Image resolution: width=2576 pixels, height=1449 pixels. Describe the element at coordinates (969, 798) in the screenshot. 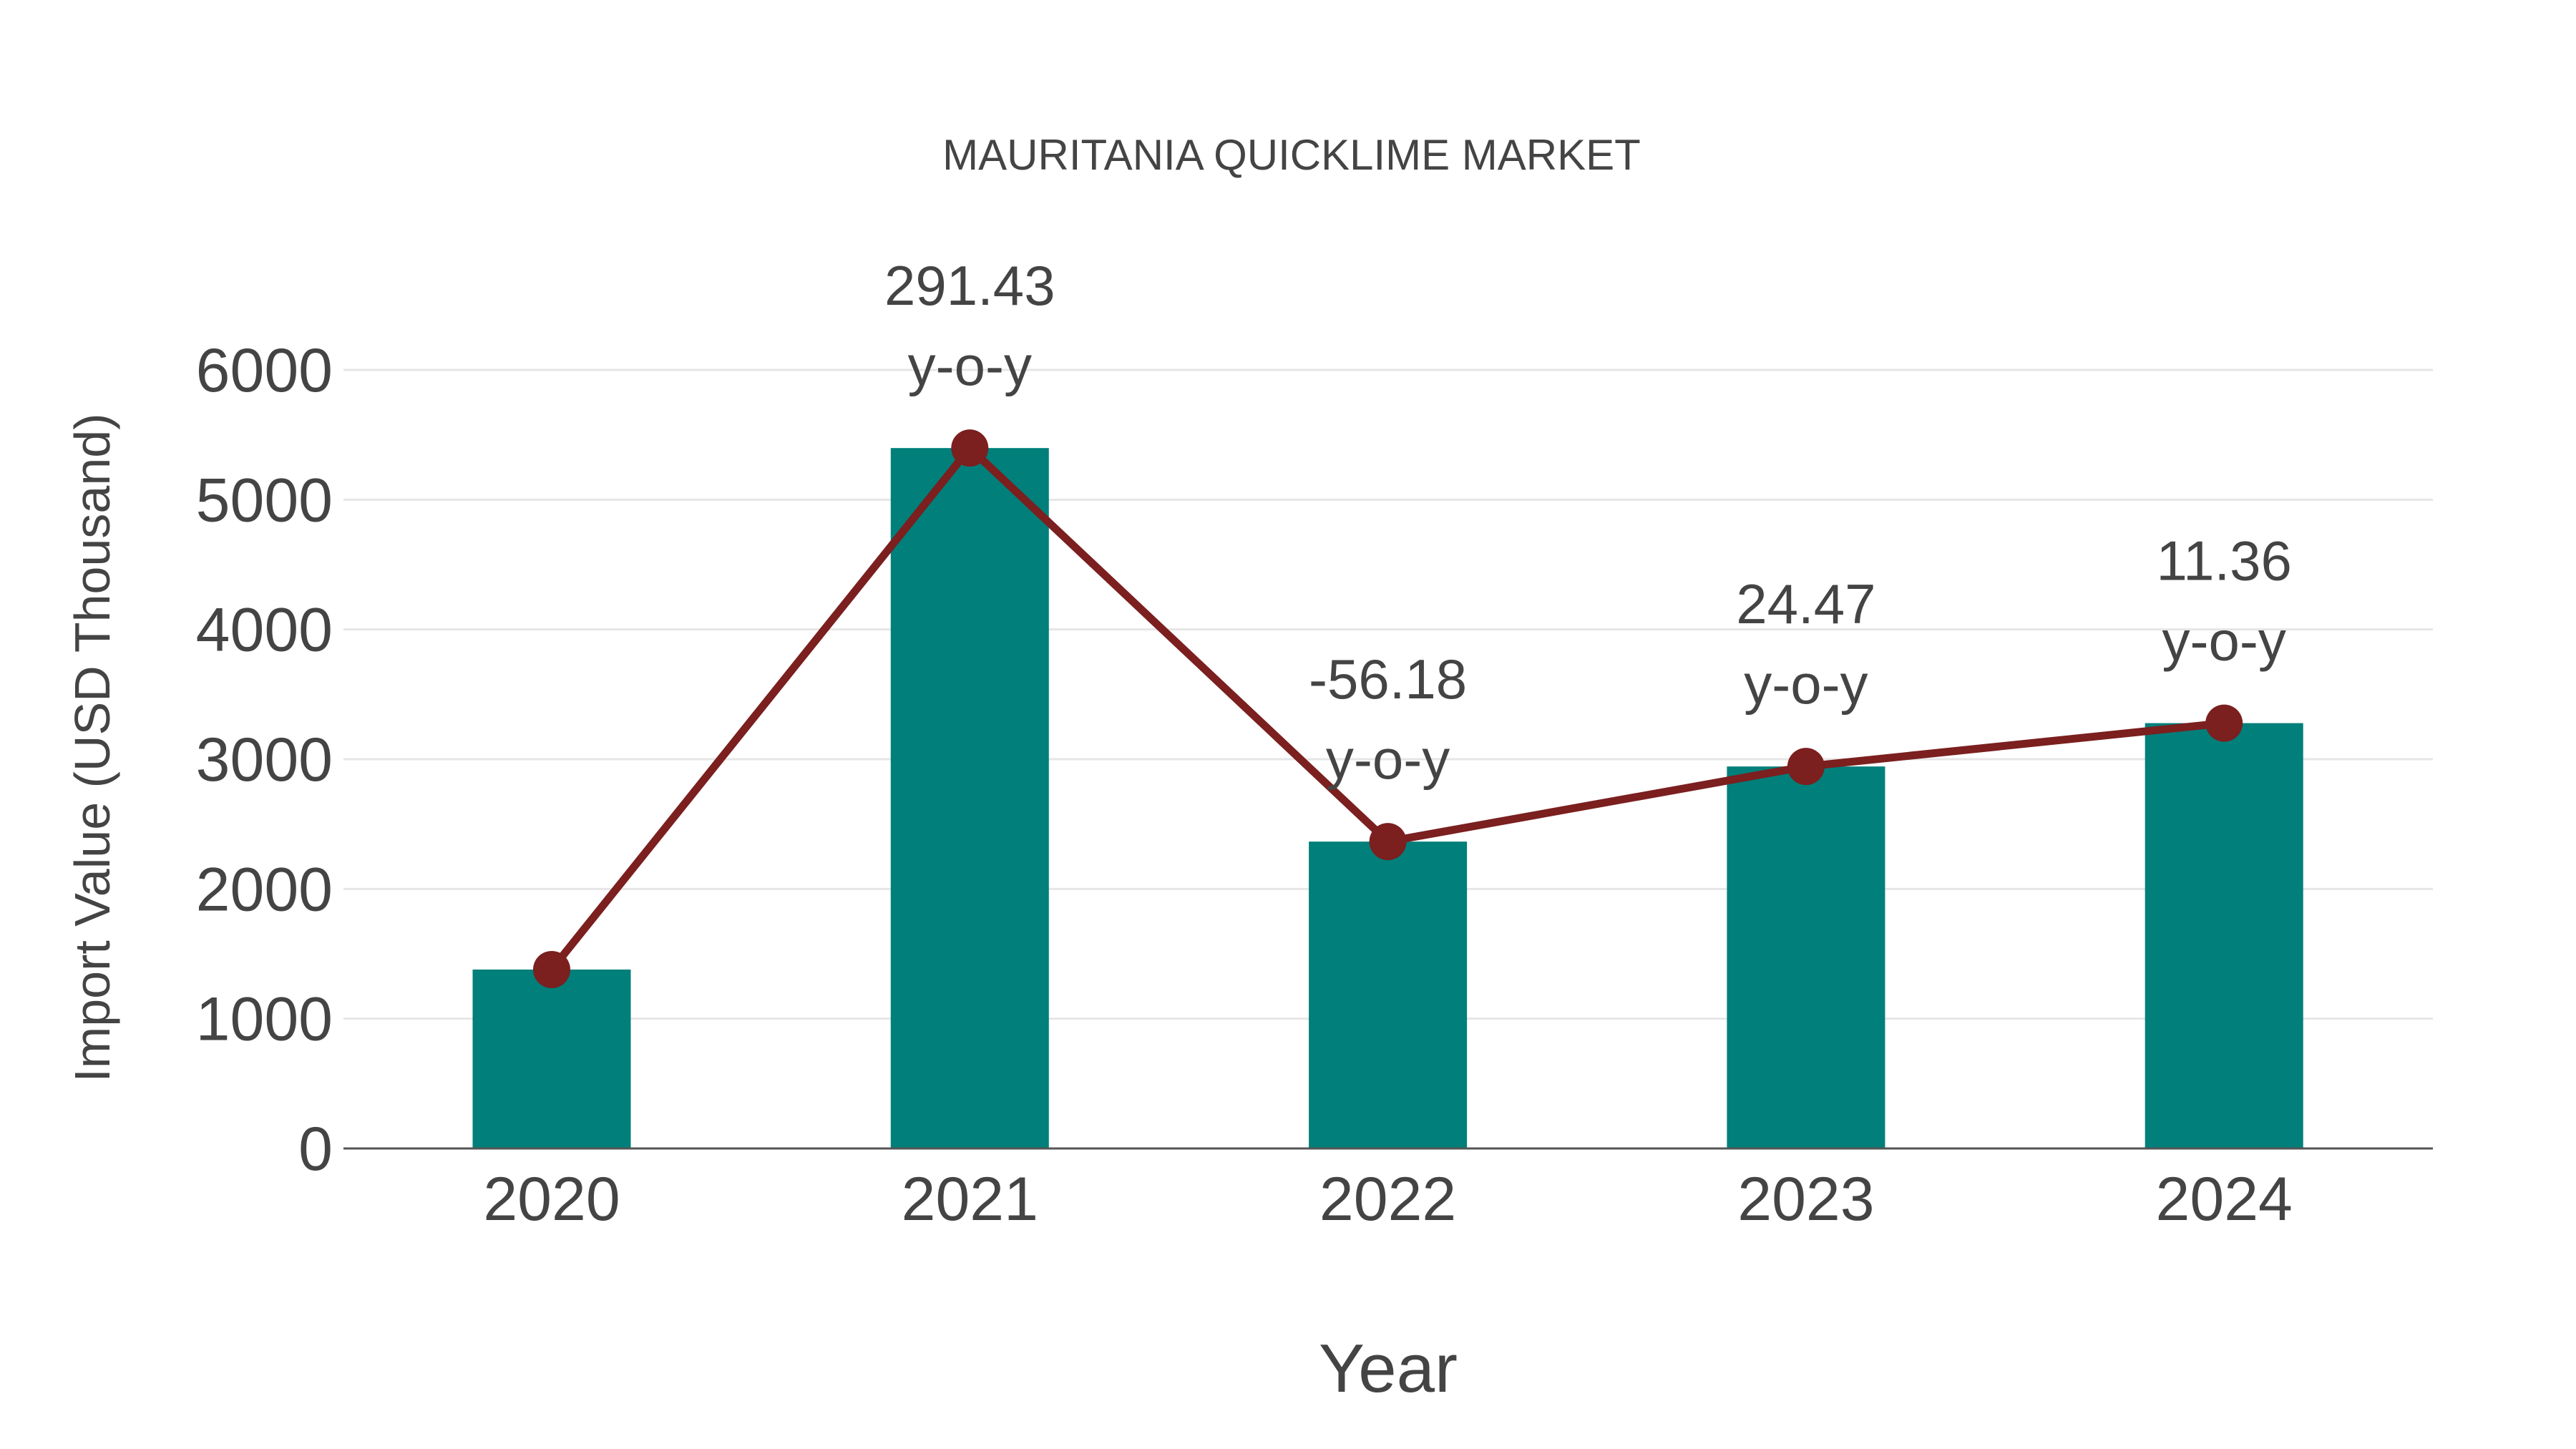

I see `bar-2021` at that location.